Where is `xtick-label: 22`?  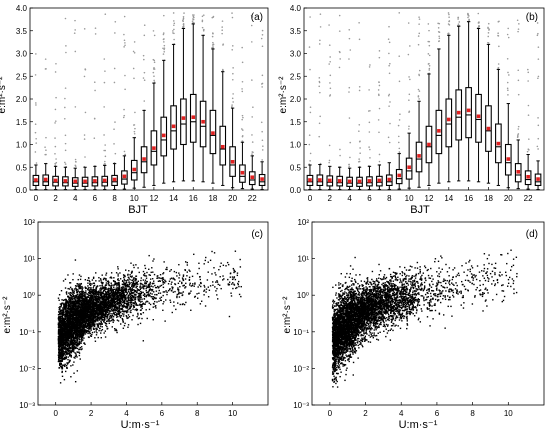
xtick-label: 22 is located at coordinates (528, 198).